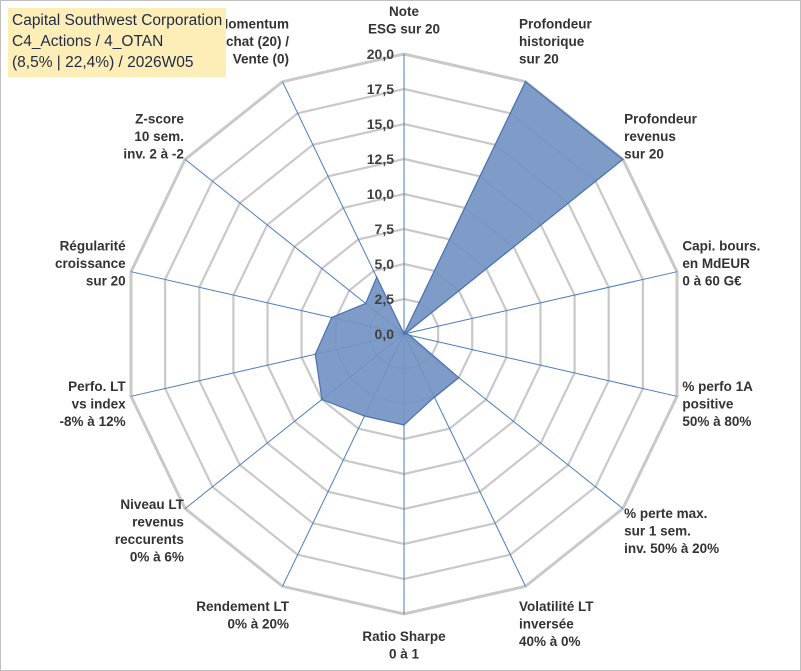 Image resolution: width=801 pixels, height=671 pixels. I want to click on axis-label-4-line-0: % perfo 1A, so click(717, 386).